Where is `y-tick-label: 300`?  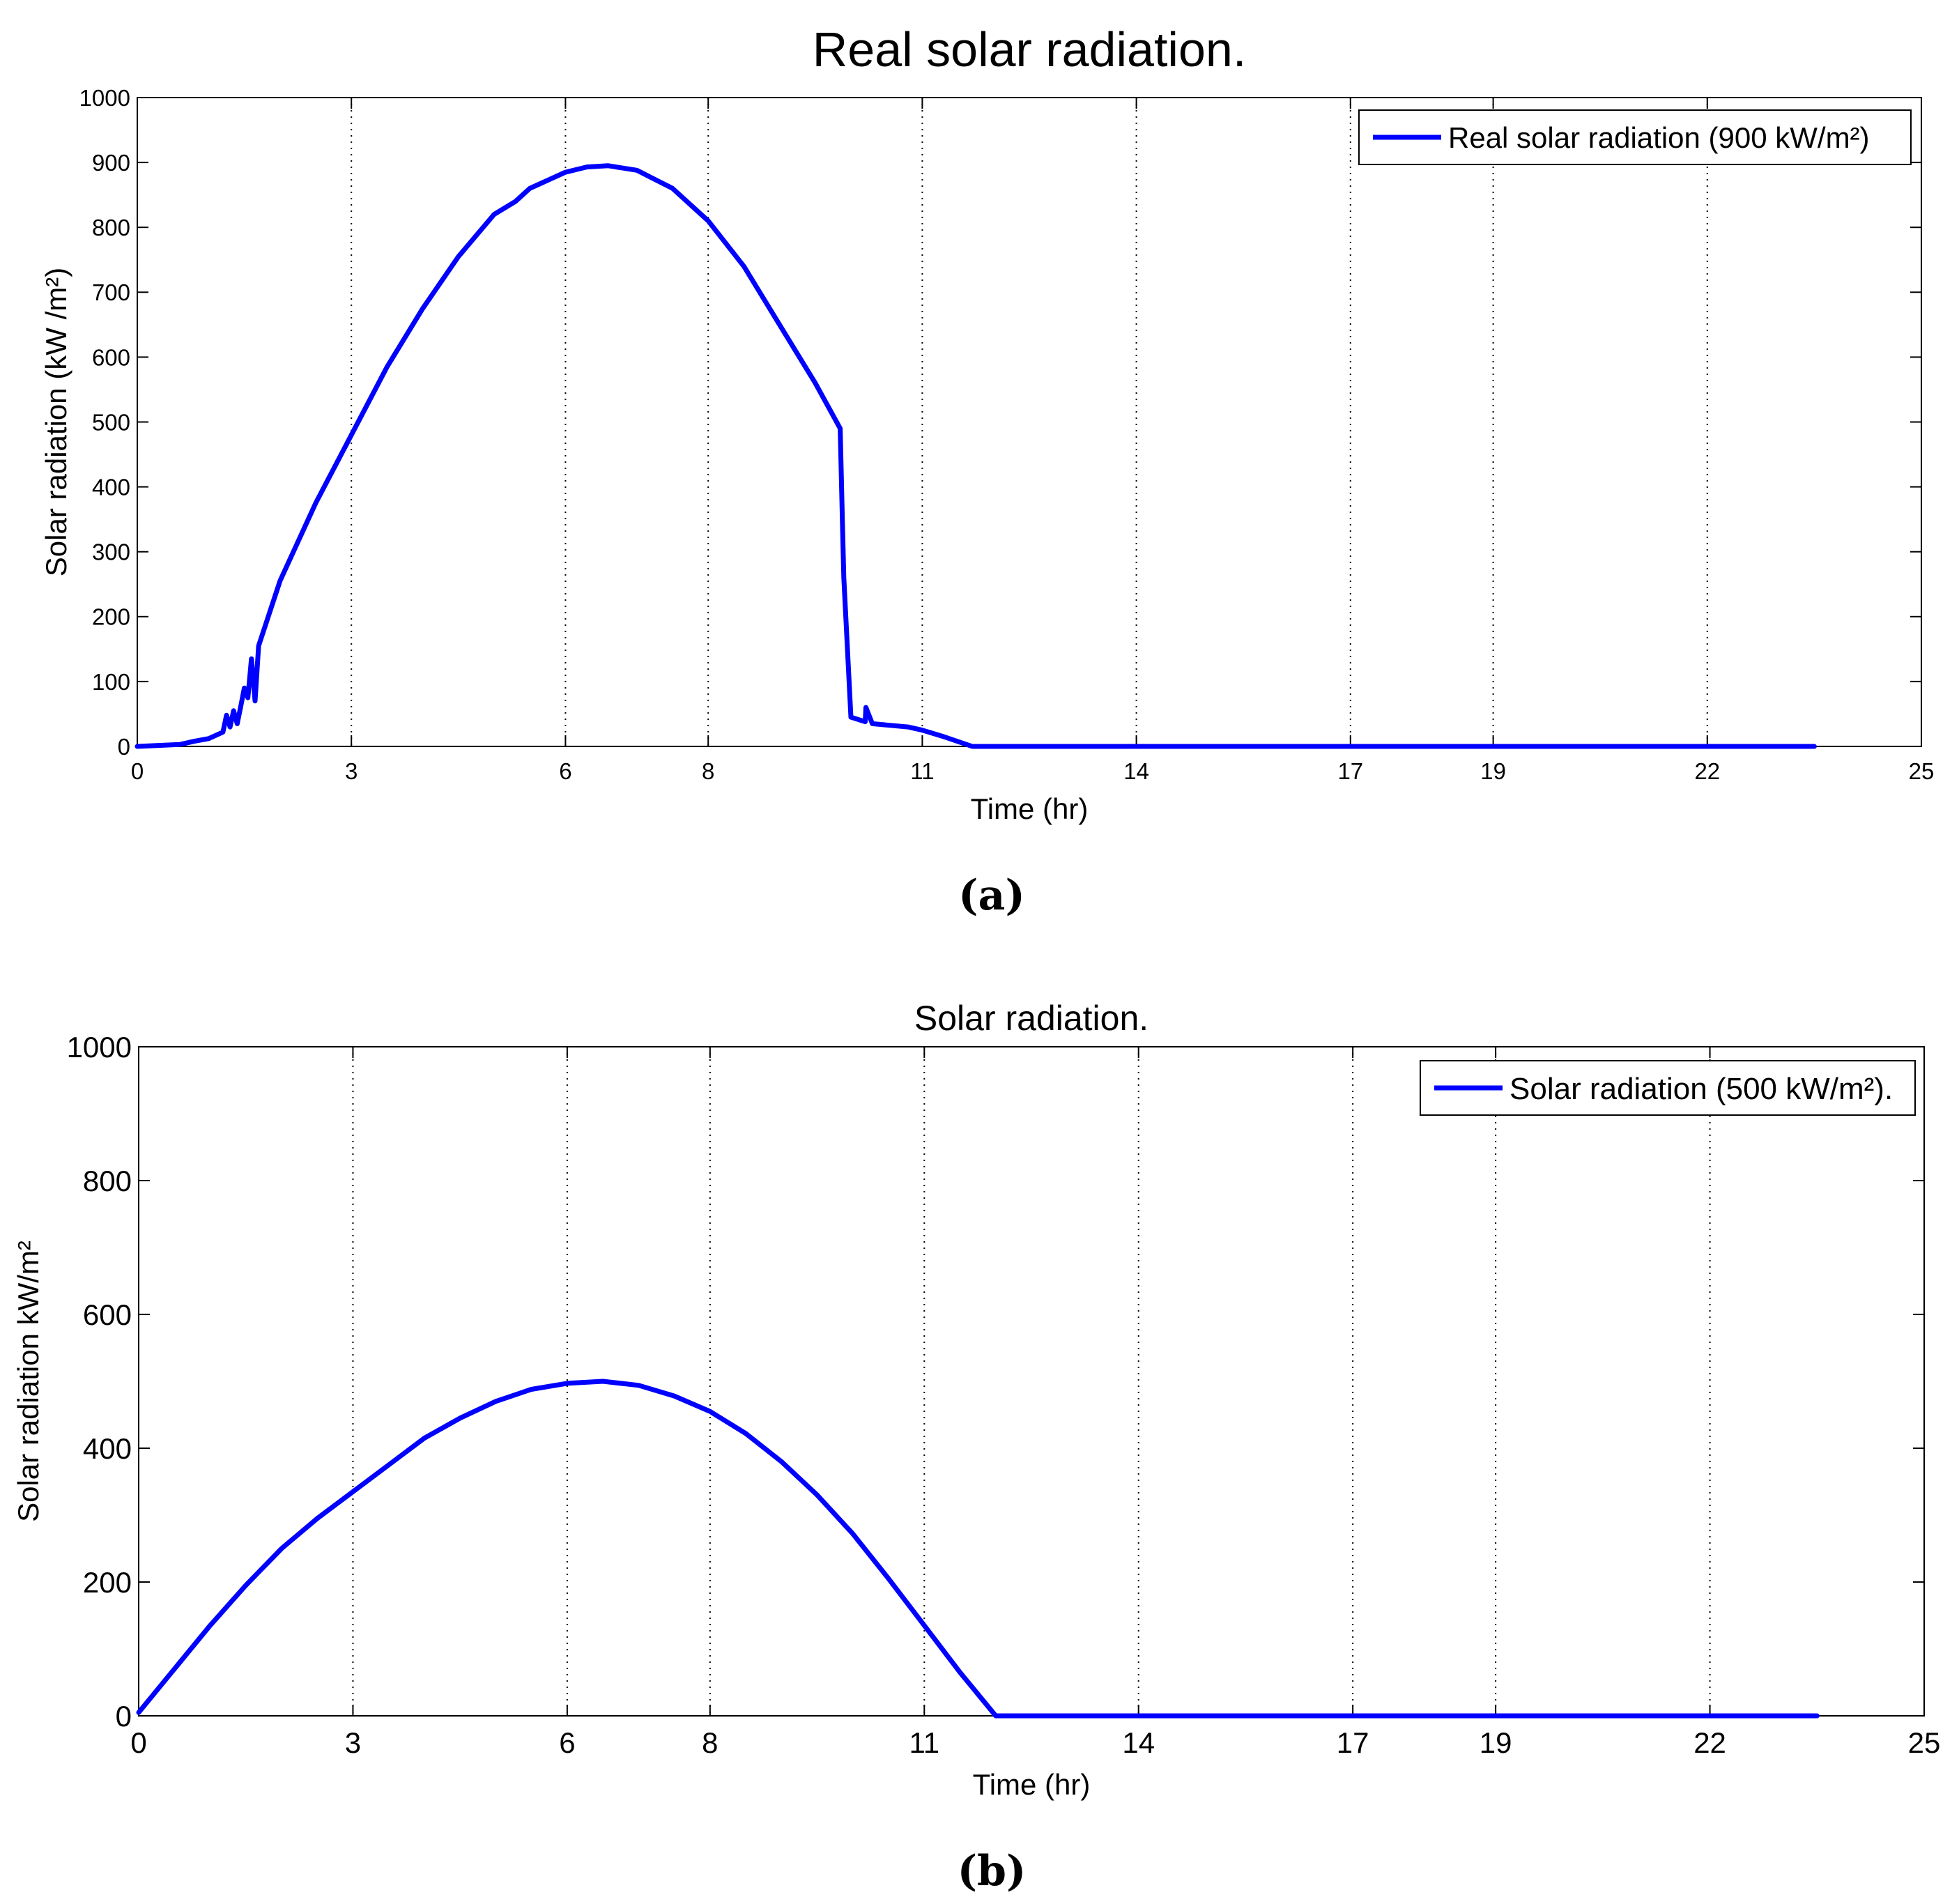 y-tick-label: 300 is located at coordinates (111, 552).